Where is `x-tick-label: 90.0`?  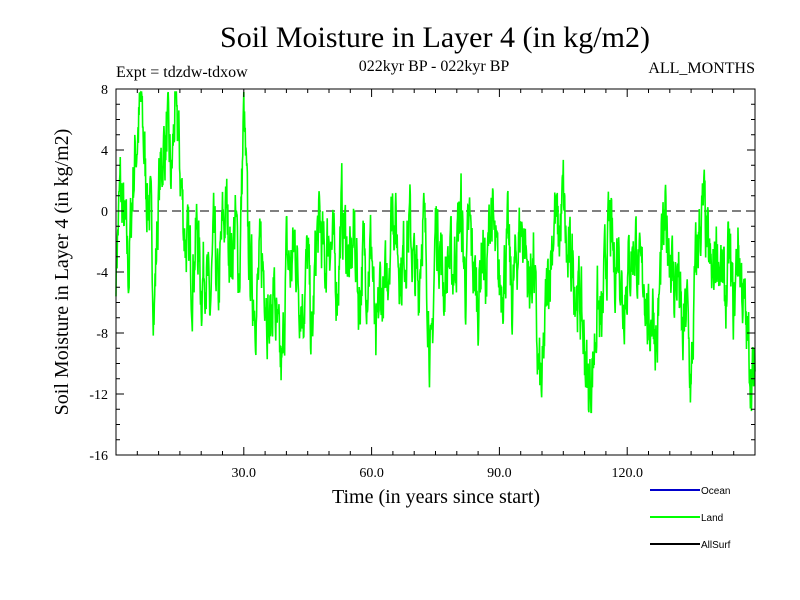 x-tick-label: 90.0 is located at coordinates (499, 473).